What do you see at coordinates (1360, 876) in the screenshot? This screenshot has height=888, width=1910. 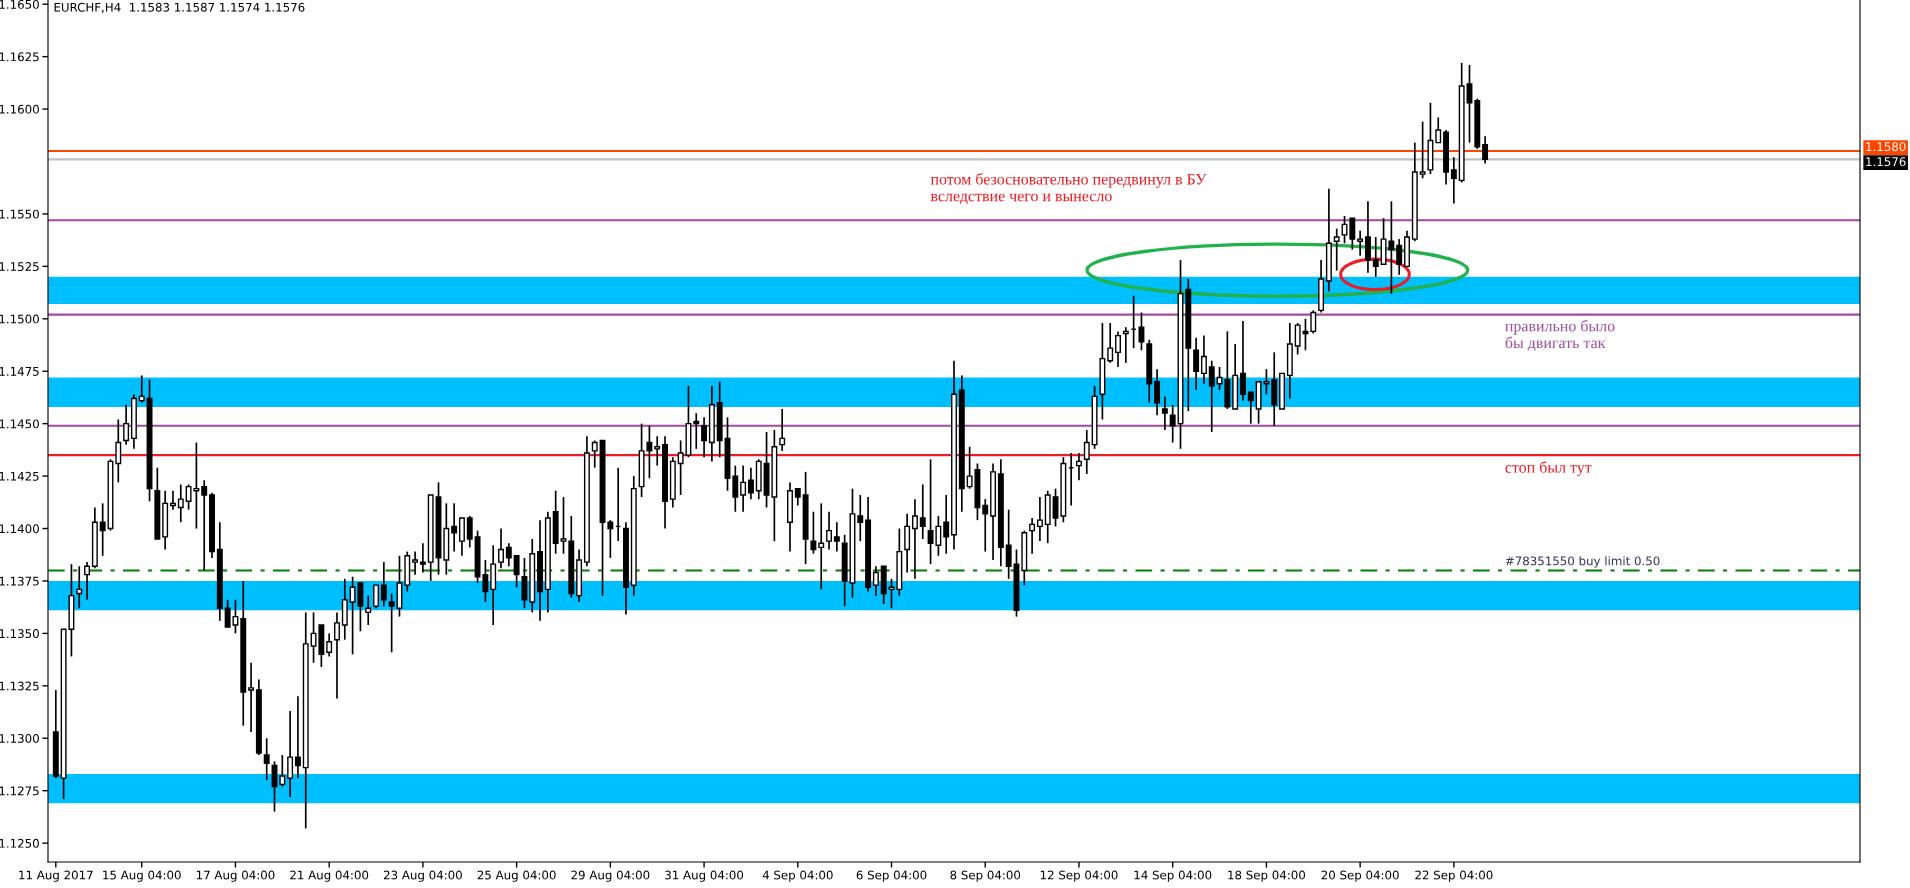 I see `x-tick-label: 20 Sep 04:00` at bounding box center [1360, 876].